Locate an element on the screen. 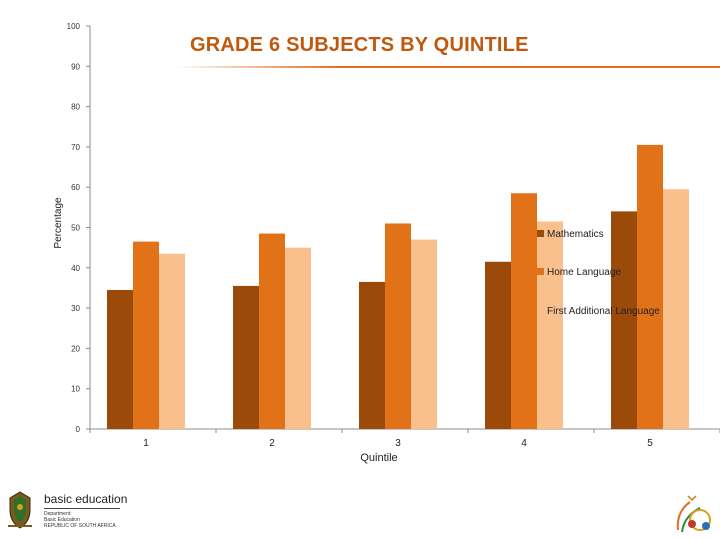 The height and width of the screenshot is (540, 720). logo-line-department: Department: is located at coordinates (58, 514).